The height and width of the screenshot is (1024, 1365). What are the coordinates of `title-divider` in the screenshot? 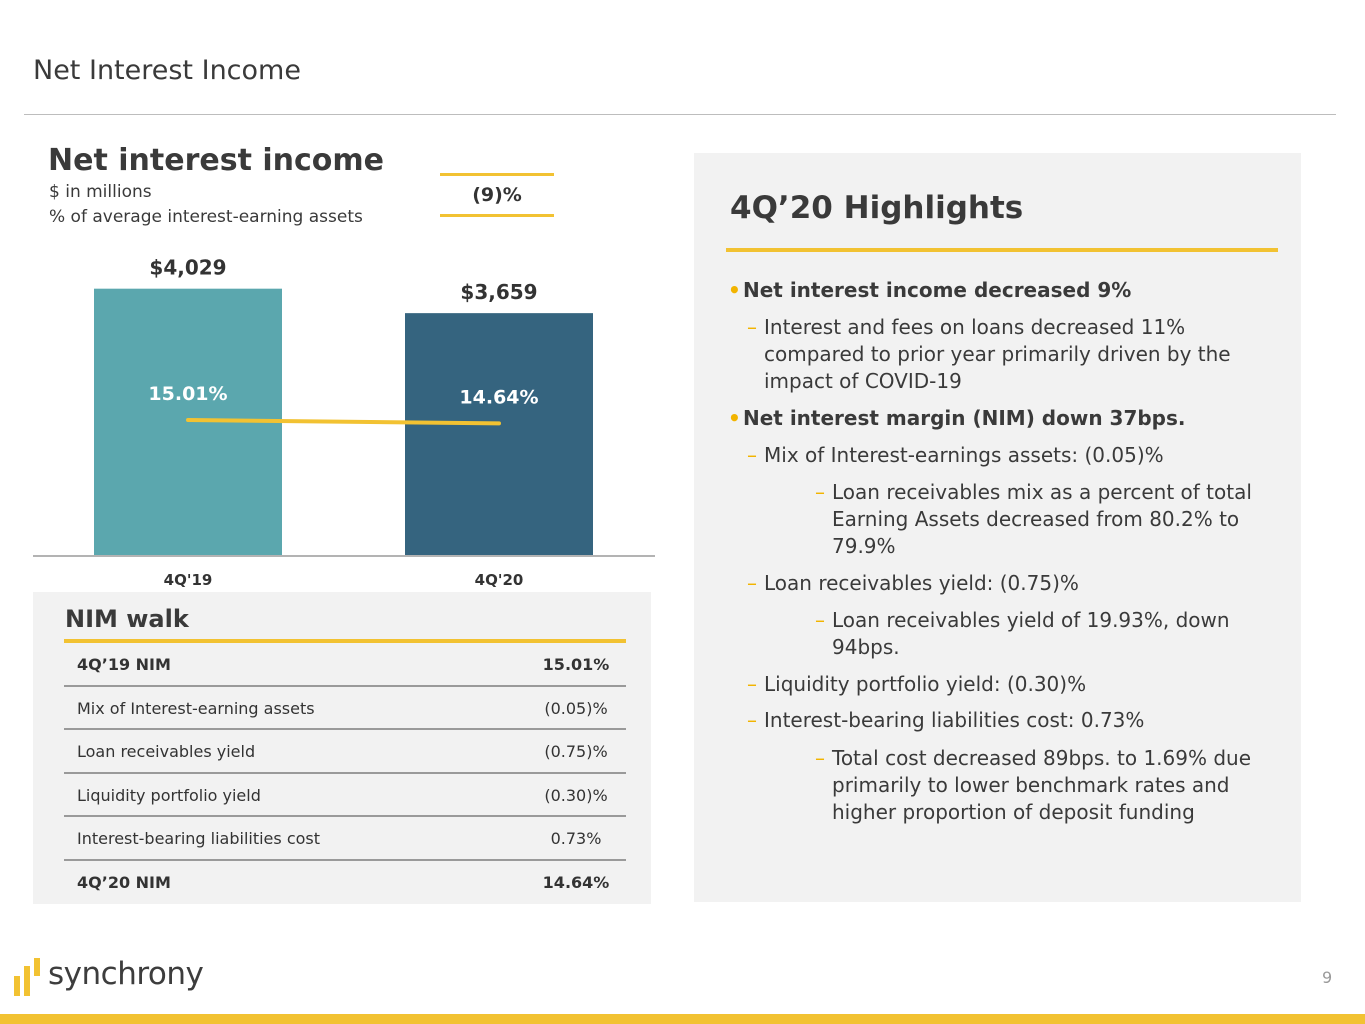 It's located at (680, 114).